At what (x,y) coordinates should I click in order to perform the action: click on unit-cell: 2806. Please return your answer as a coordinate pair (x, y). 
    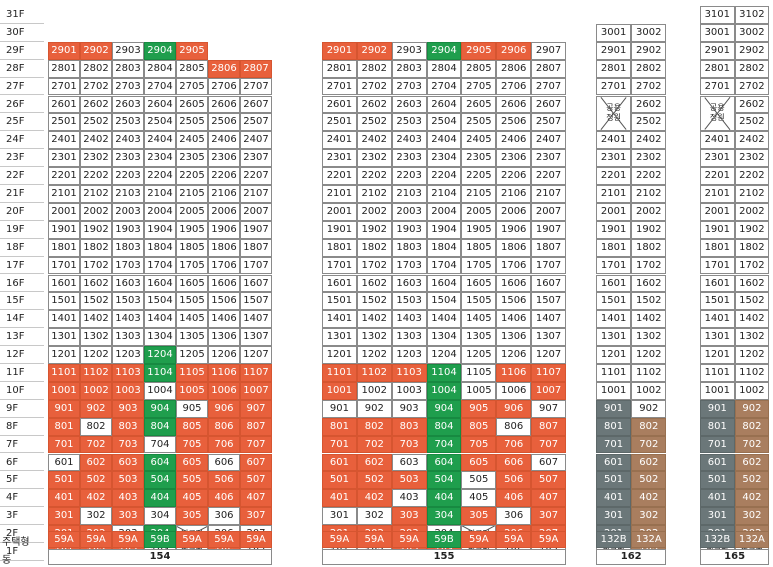
    Looking at the image, I should click on (514, 68).